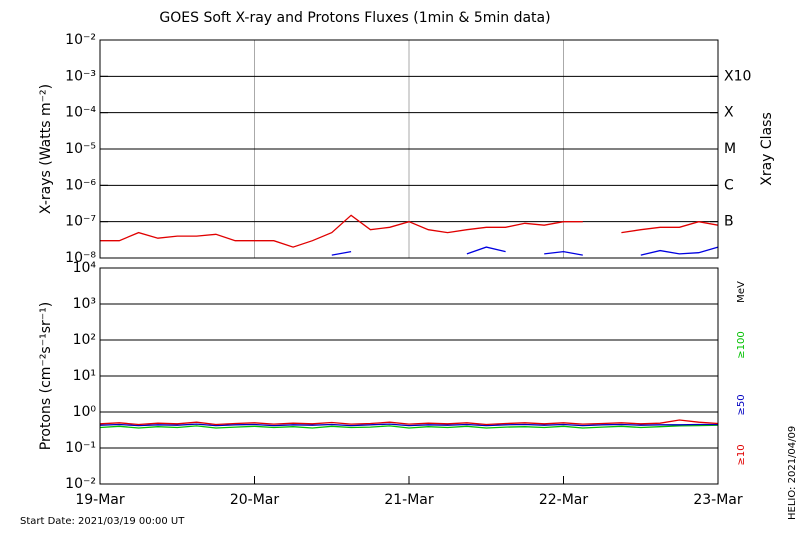  I want to click on x-tick-label: 19-Mar, so click(100, 500).